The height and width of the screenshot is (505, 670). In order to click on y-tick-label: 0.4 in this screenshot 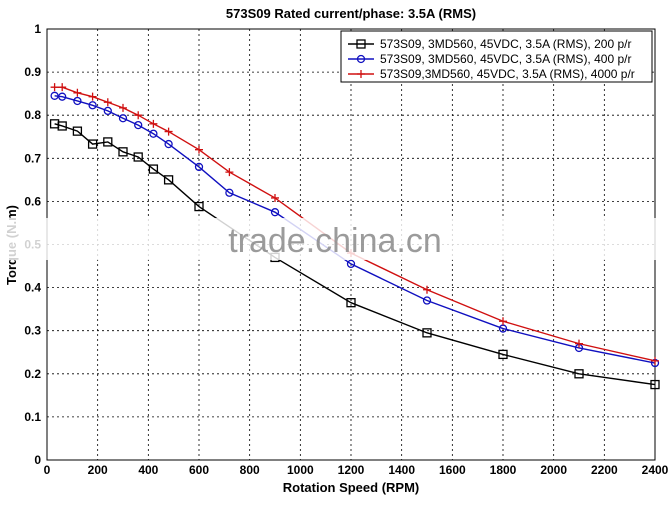, I will do `click(32, 288)`.